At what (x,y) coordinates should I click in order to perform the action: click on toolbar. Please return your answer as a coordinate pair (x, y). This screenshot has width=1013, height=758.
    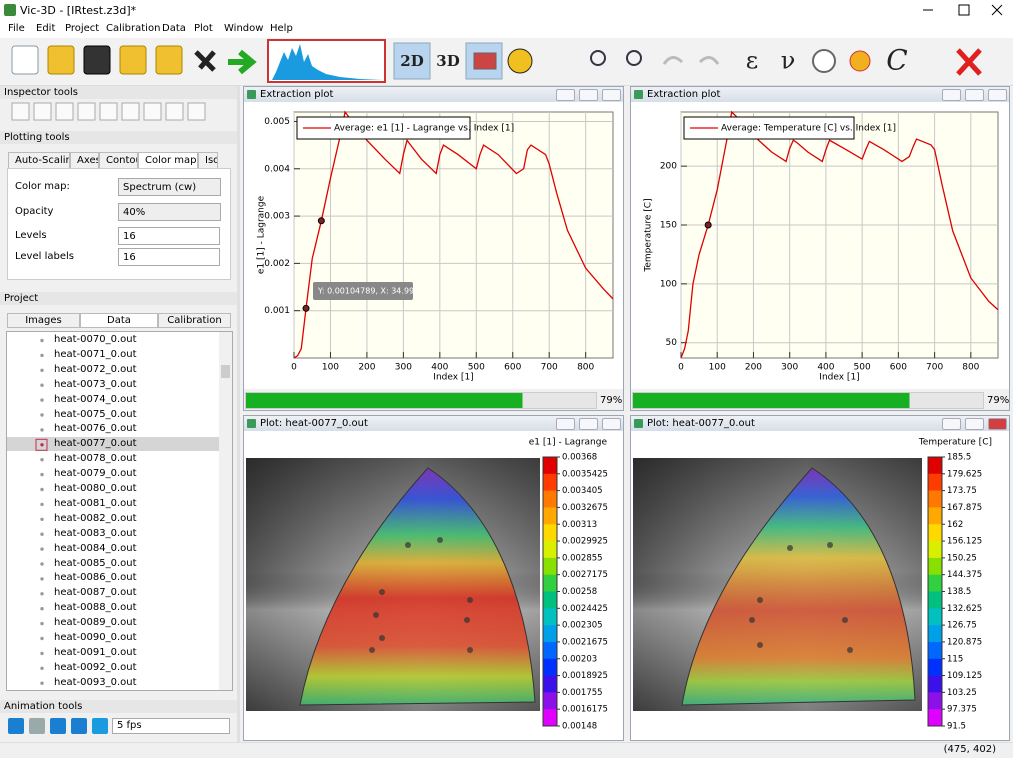
    Looking at the image, I should click on (506, 62).